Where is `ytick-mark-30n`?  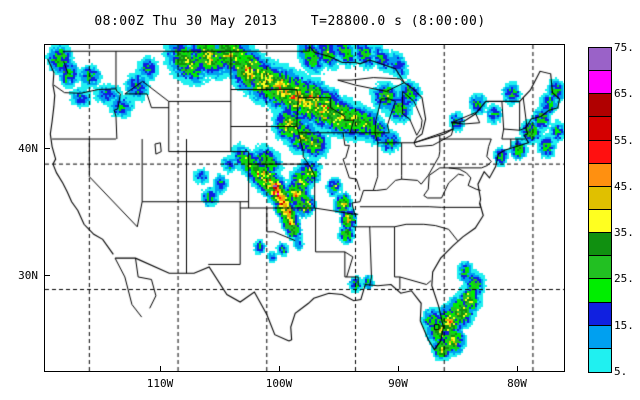
ytick-mark-30n is located at coordinates (47, 275).